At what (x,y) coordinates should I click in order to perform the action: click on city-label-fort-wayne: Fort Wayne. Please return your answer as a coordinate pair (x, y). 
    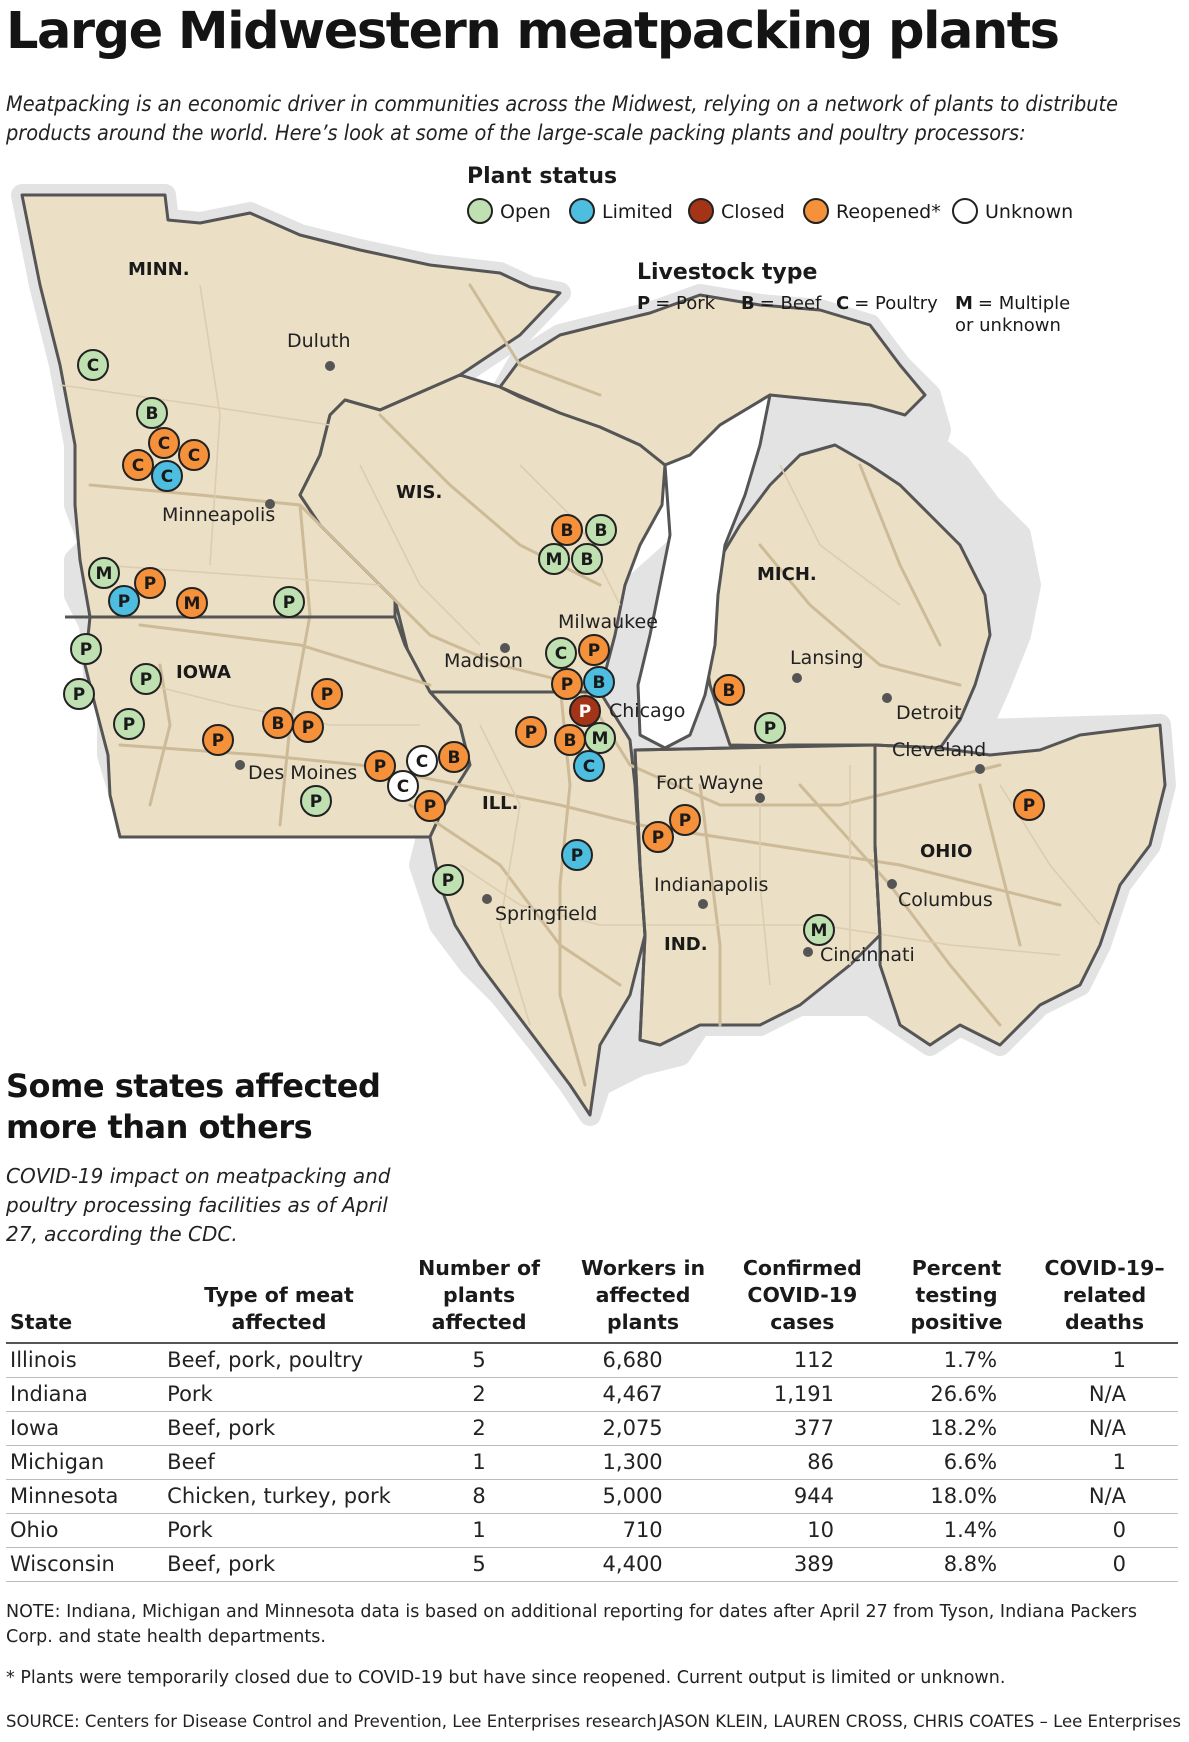
    Looking at the image, I should click on (709, 783).